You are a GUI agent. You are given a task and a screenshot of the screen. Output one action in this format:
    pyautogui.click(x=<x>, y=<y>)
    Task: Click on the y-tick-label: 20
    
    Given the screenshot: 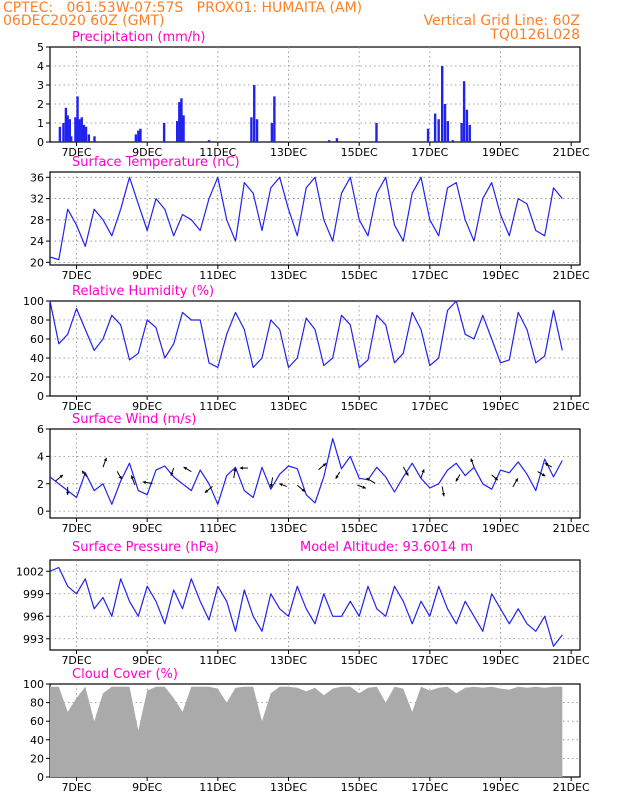 What is the action you would take?
    pyautogui.click(x=37, y=758)
    